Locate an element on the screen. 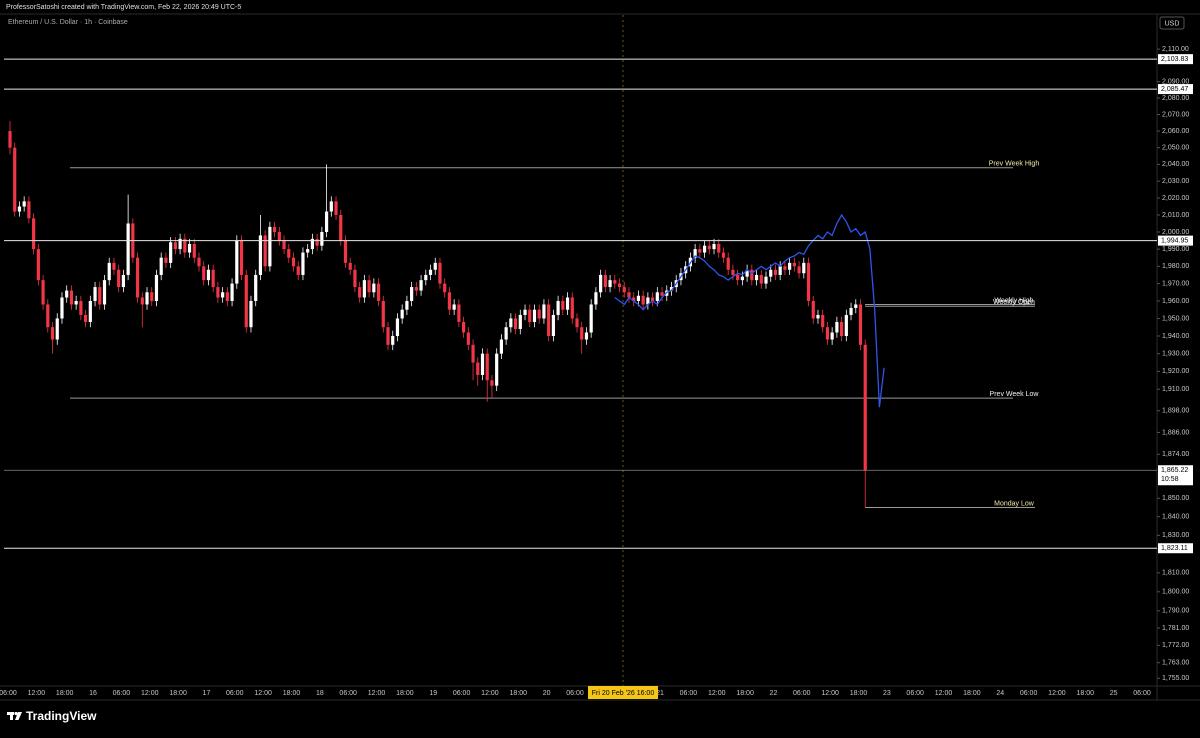  y-tick-label: 1,850.00 is located at coordinates (1175, 498).